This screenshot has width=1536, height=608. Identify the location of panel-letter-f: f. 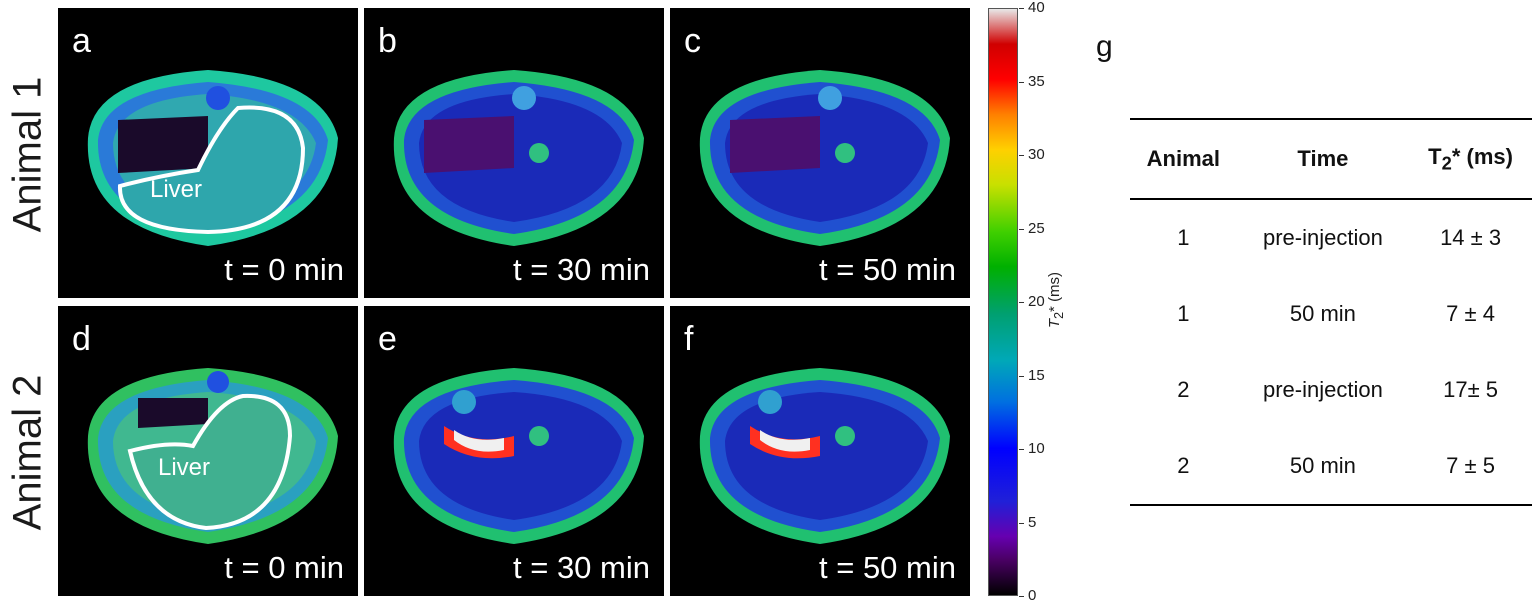
(689, 339).